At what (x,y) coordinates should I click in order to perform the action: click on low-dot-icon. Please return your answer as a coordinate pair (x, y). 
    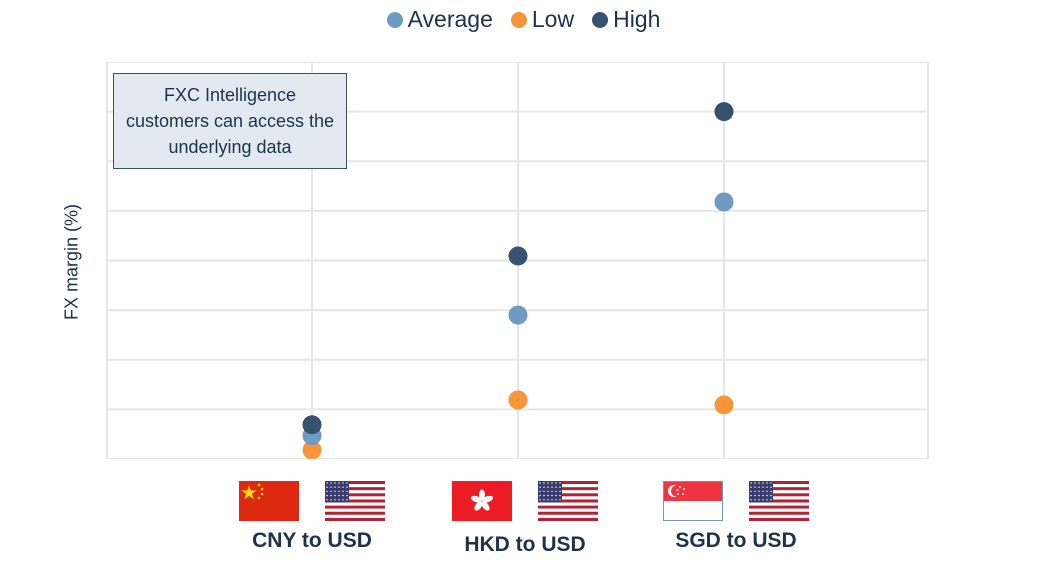
    Looking at the image, I should click on (518, 19).